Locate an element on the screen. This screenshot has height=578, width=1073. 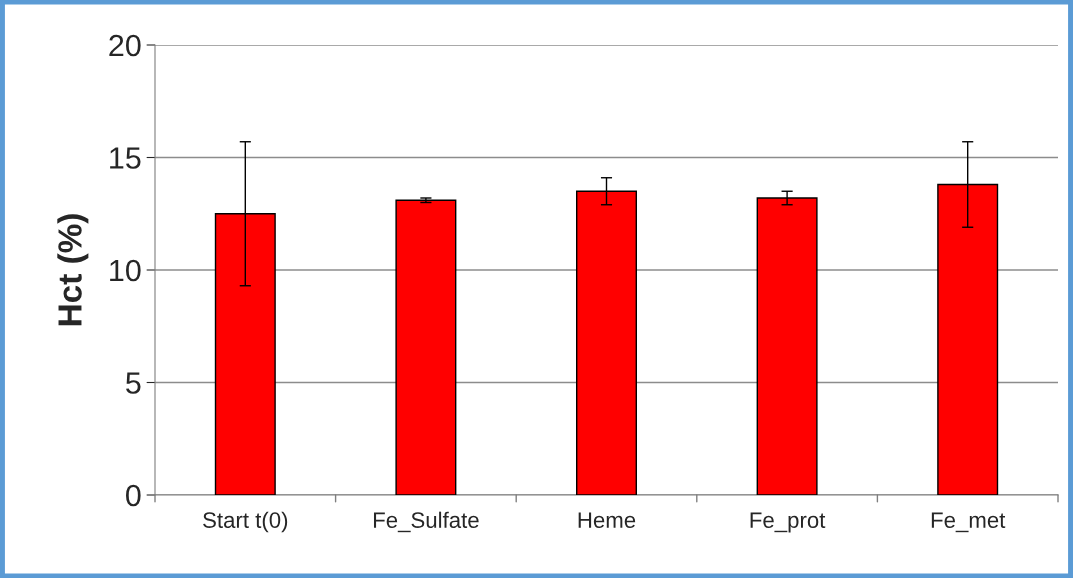
x-tick-label: Start t(0) is located at coordinates (245, 522).